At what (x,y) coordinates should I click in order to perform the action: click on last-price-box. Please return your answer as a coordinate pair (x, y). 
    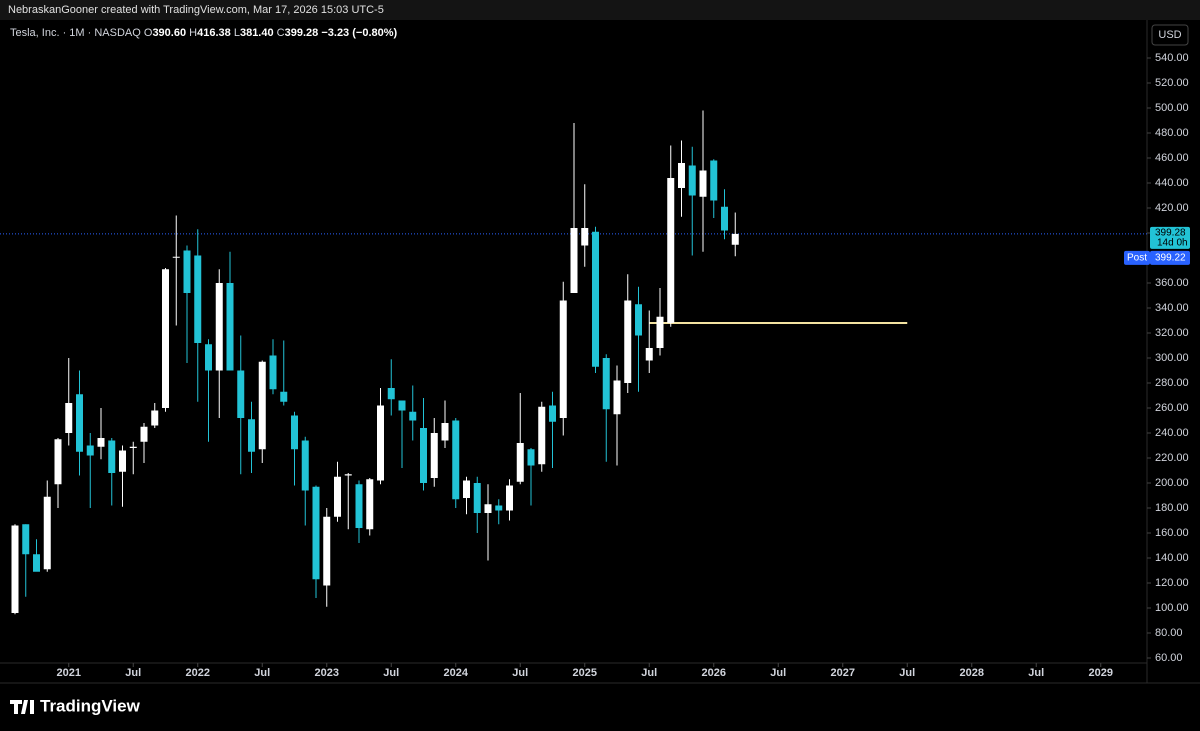
    Looking at the image, I should click on (1170, 237).